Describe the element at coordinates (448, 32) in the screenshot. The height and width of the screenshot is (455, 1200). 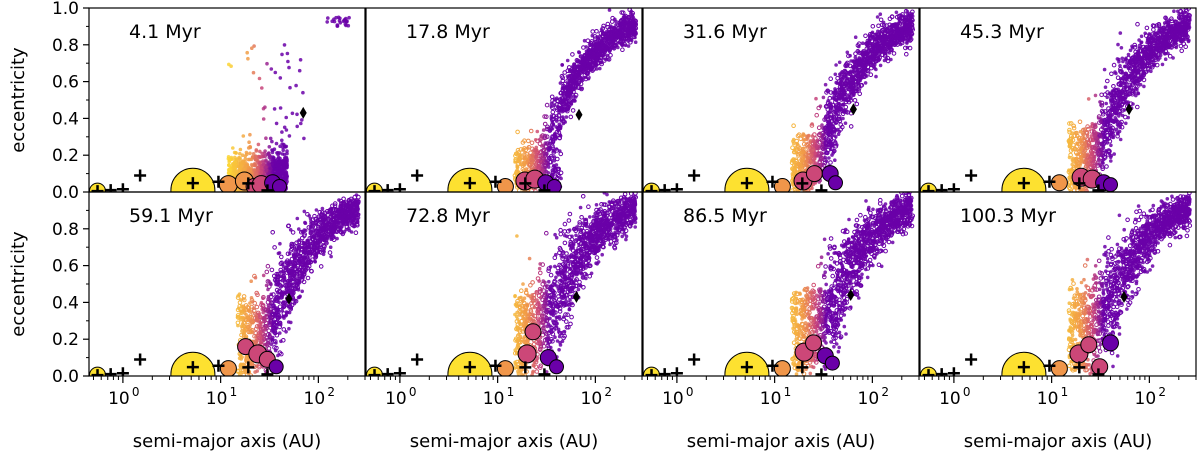
I see `panel-time-label: 17.8 Myr` at that location.